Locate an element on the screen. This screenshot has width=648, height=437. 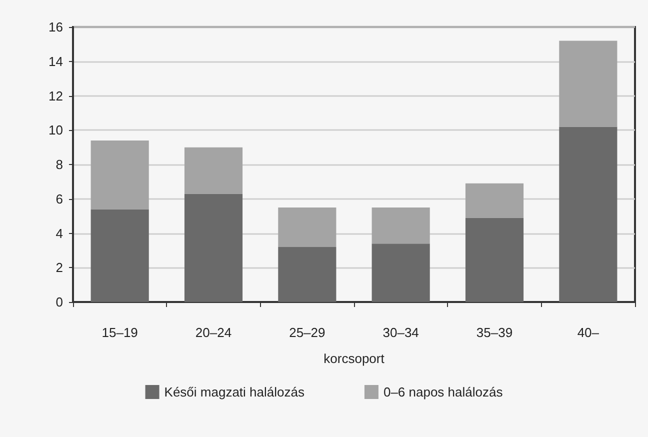
x-axis-title: korcsoport is located at coordinates (354, 358).